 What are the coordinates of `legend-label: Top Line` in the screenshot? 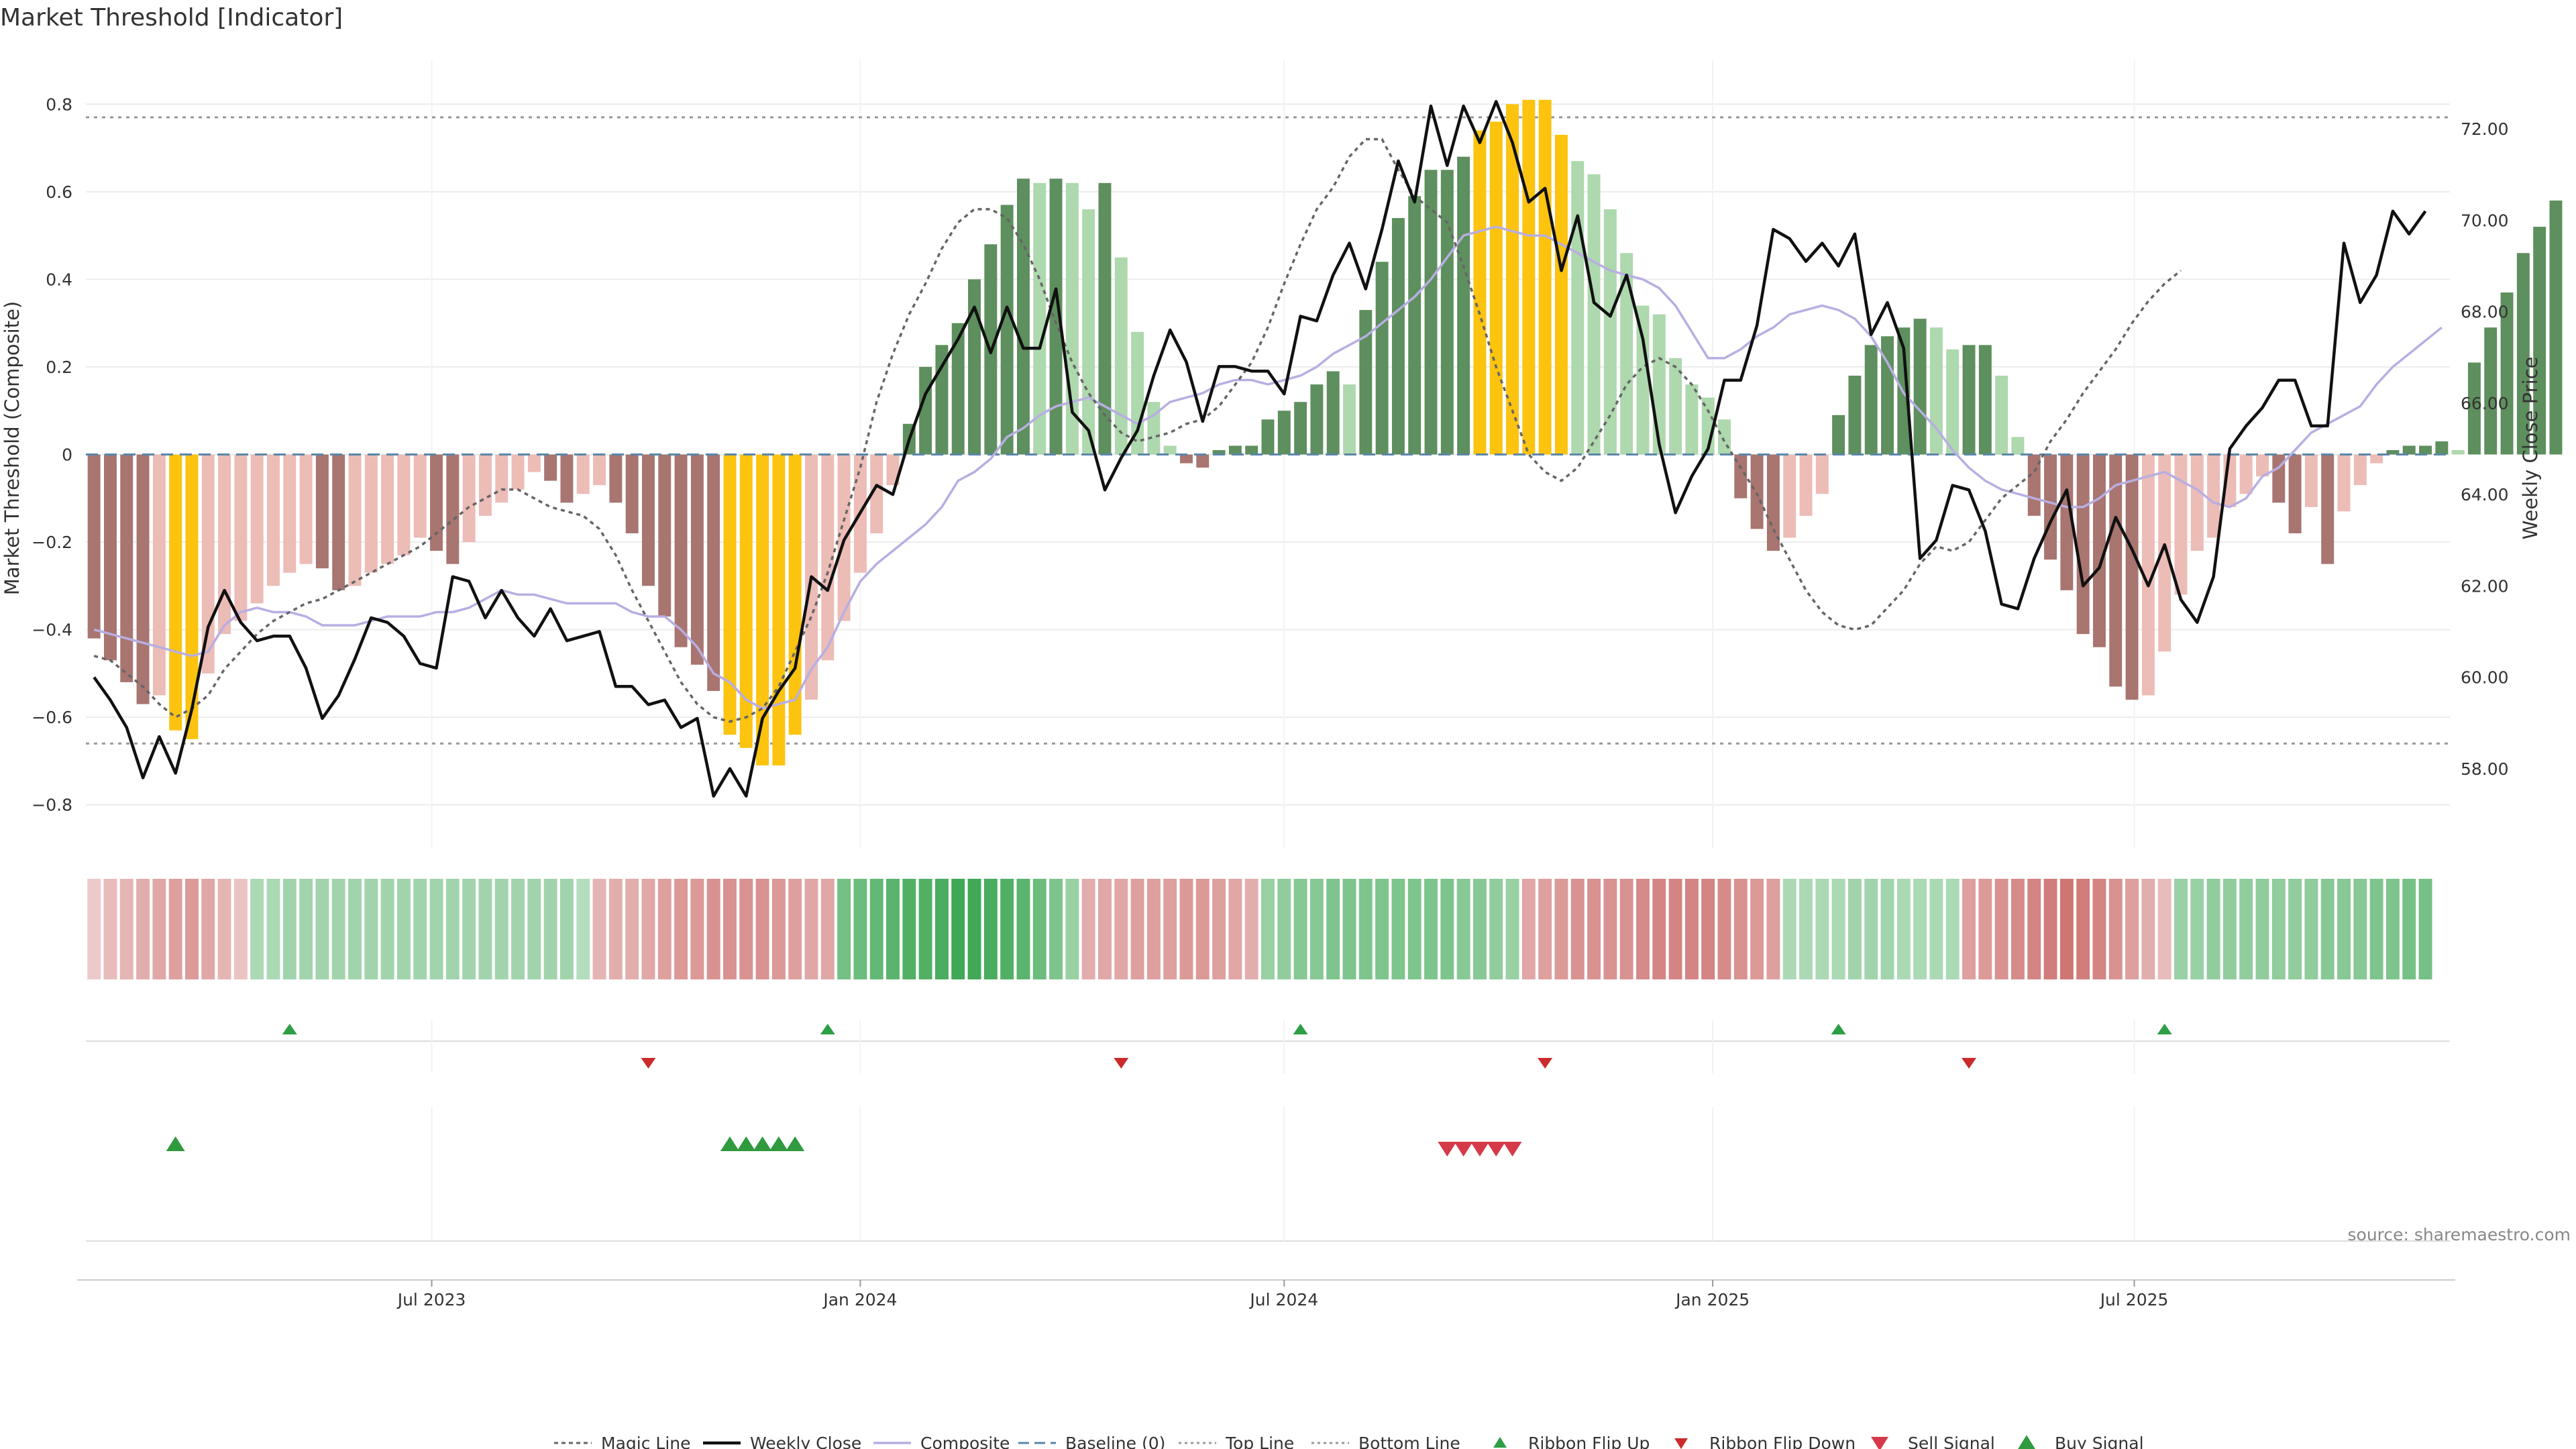 It's located at (1259, 1441).